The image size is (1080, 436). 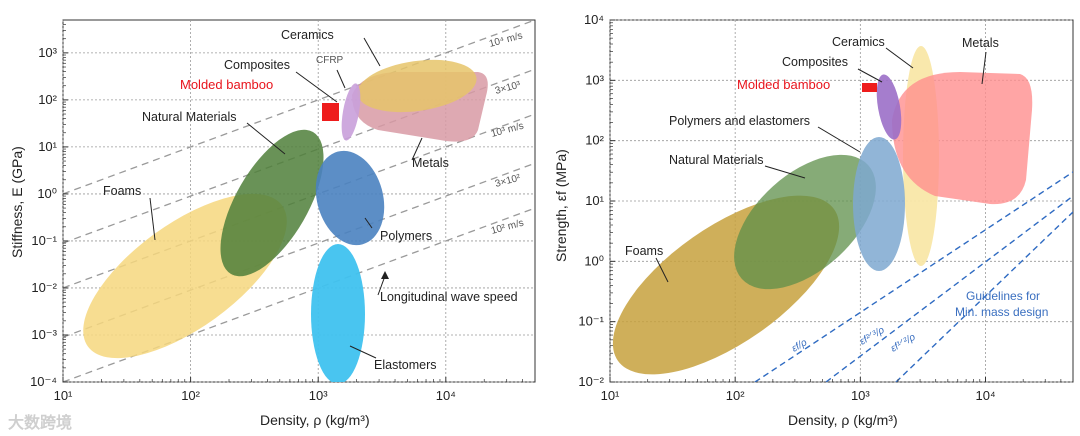 I want to click on region-molded-bamboo-r, so click(x=869, y=87).